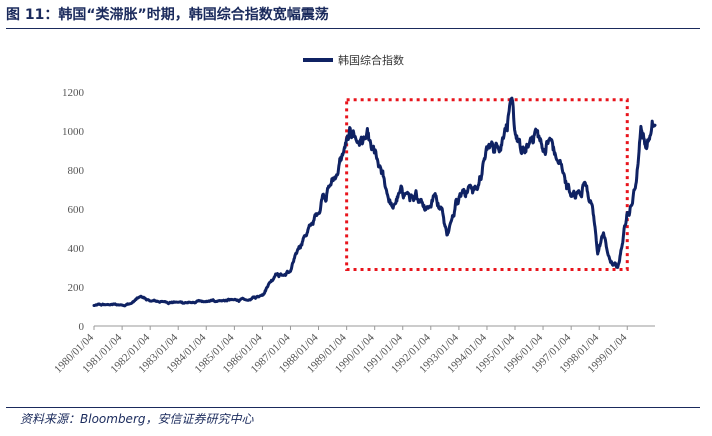 The image size is (712, 436). Describe the element at coordinates (76, 249) in the screenshot. I see `y-tick-label: 400` at that location.